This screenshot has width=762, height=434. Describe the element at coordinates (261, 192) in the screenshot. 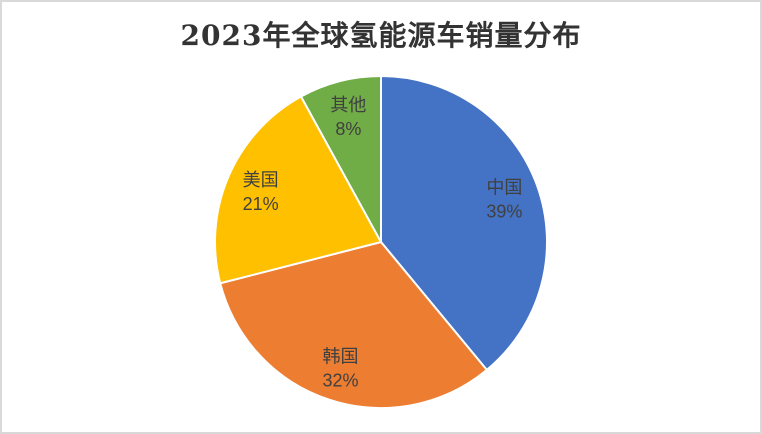

I see `pie-label-2: 美国 21%` at that location.